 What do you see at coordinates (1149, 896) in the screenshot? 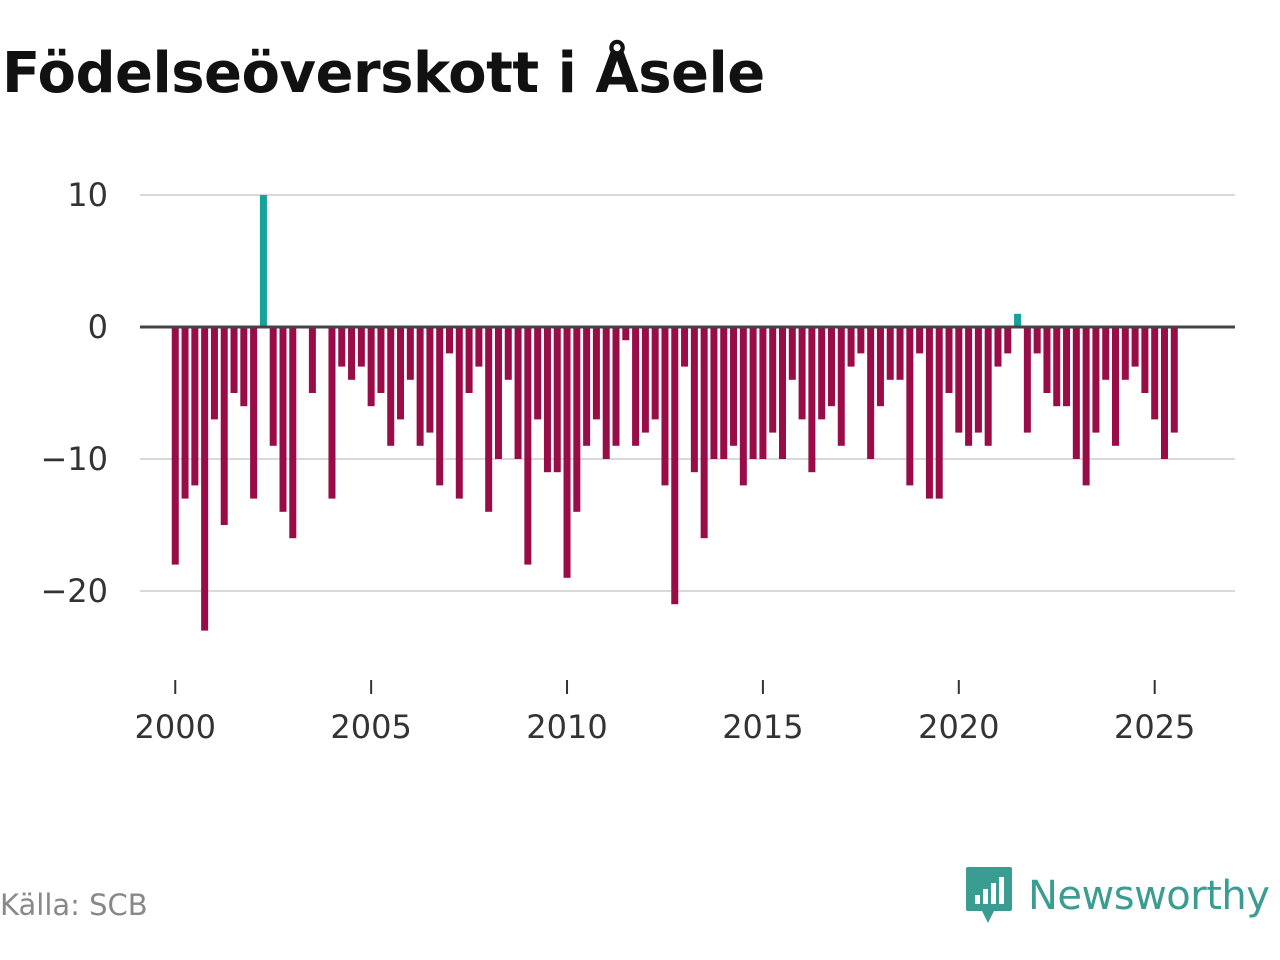
I see `brand-name: Newsworthy` at bounding box center [1149, 896].